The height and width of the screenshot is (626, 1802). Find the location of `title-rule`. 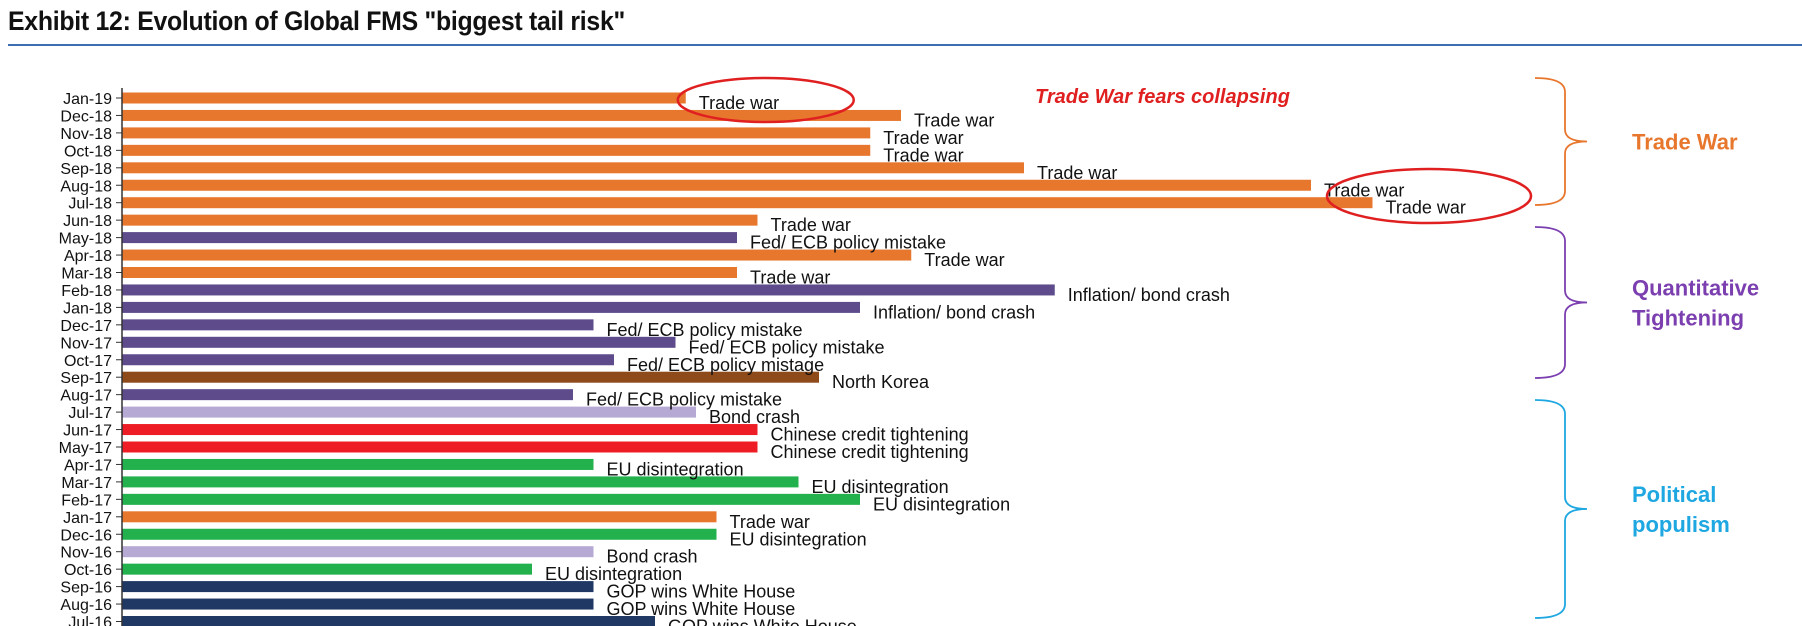

title-rule is located at coordinates (905, 45).